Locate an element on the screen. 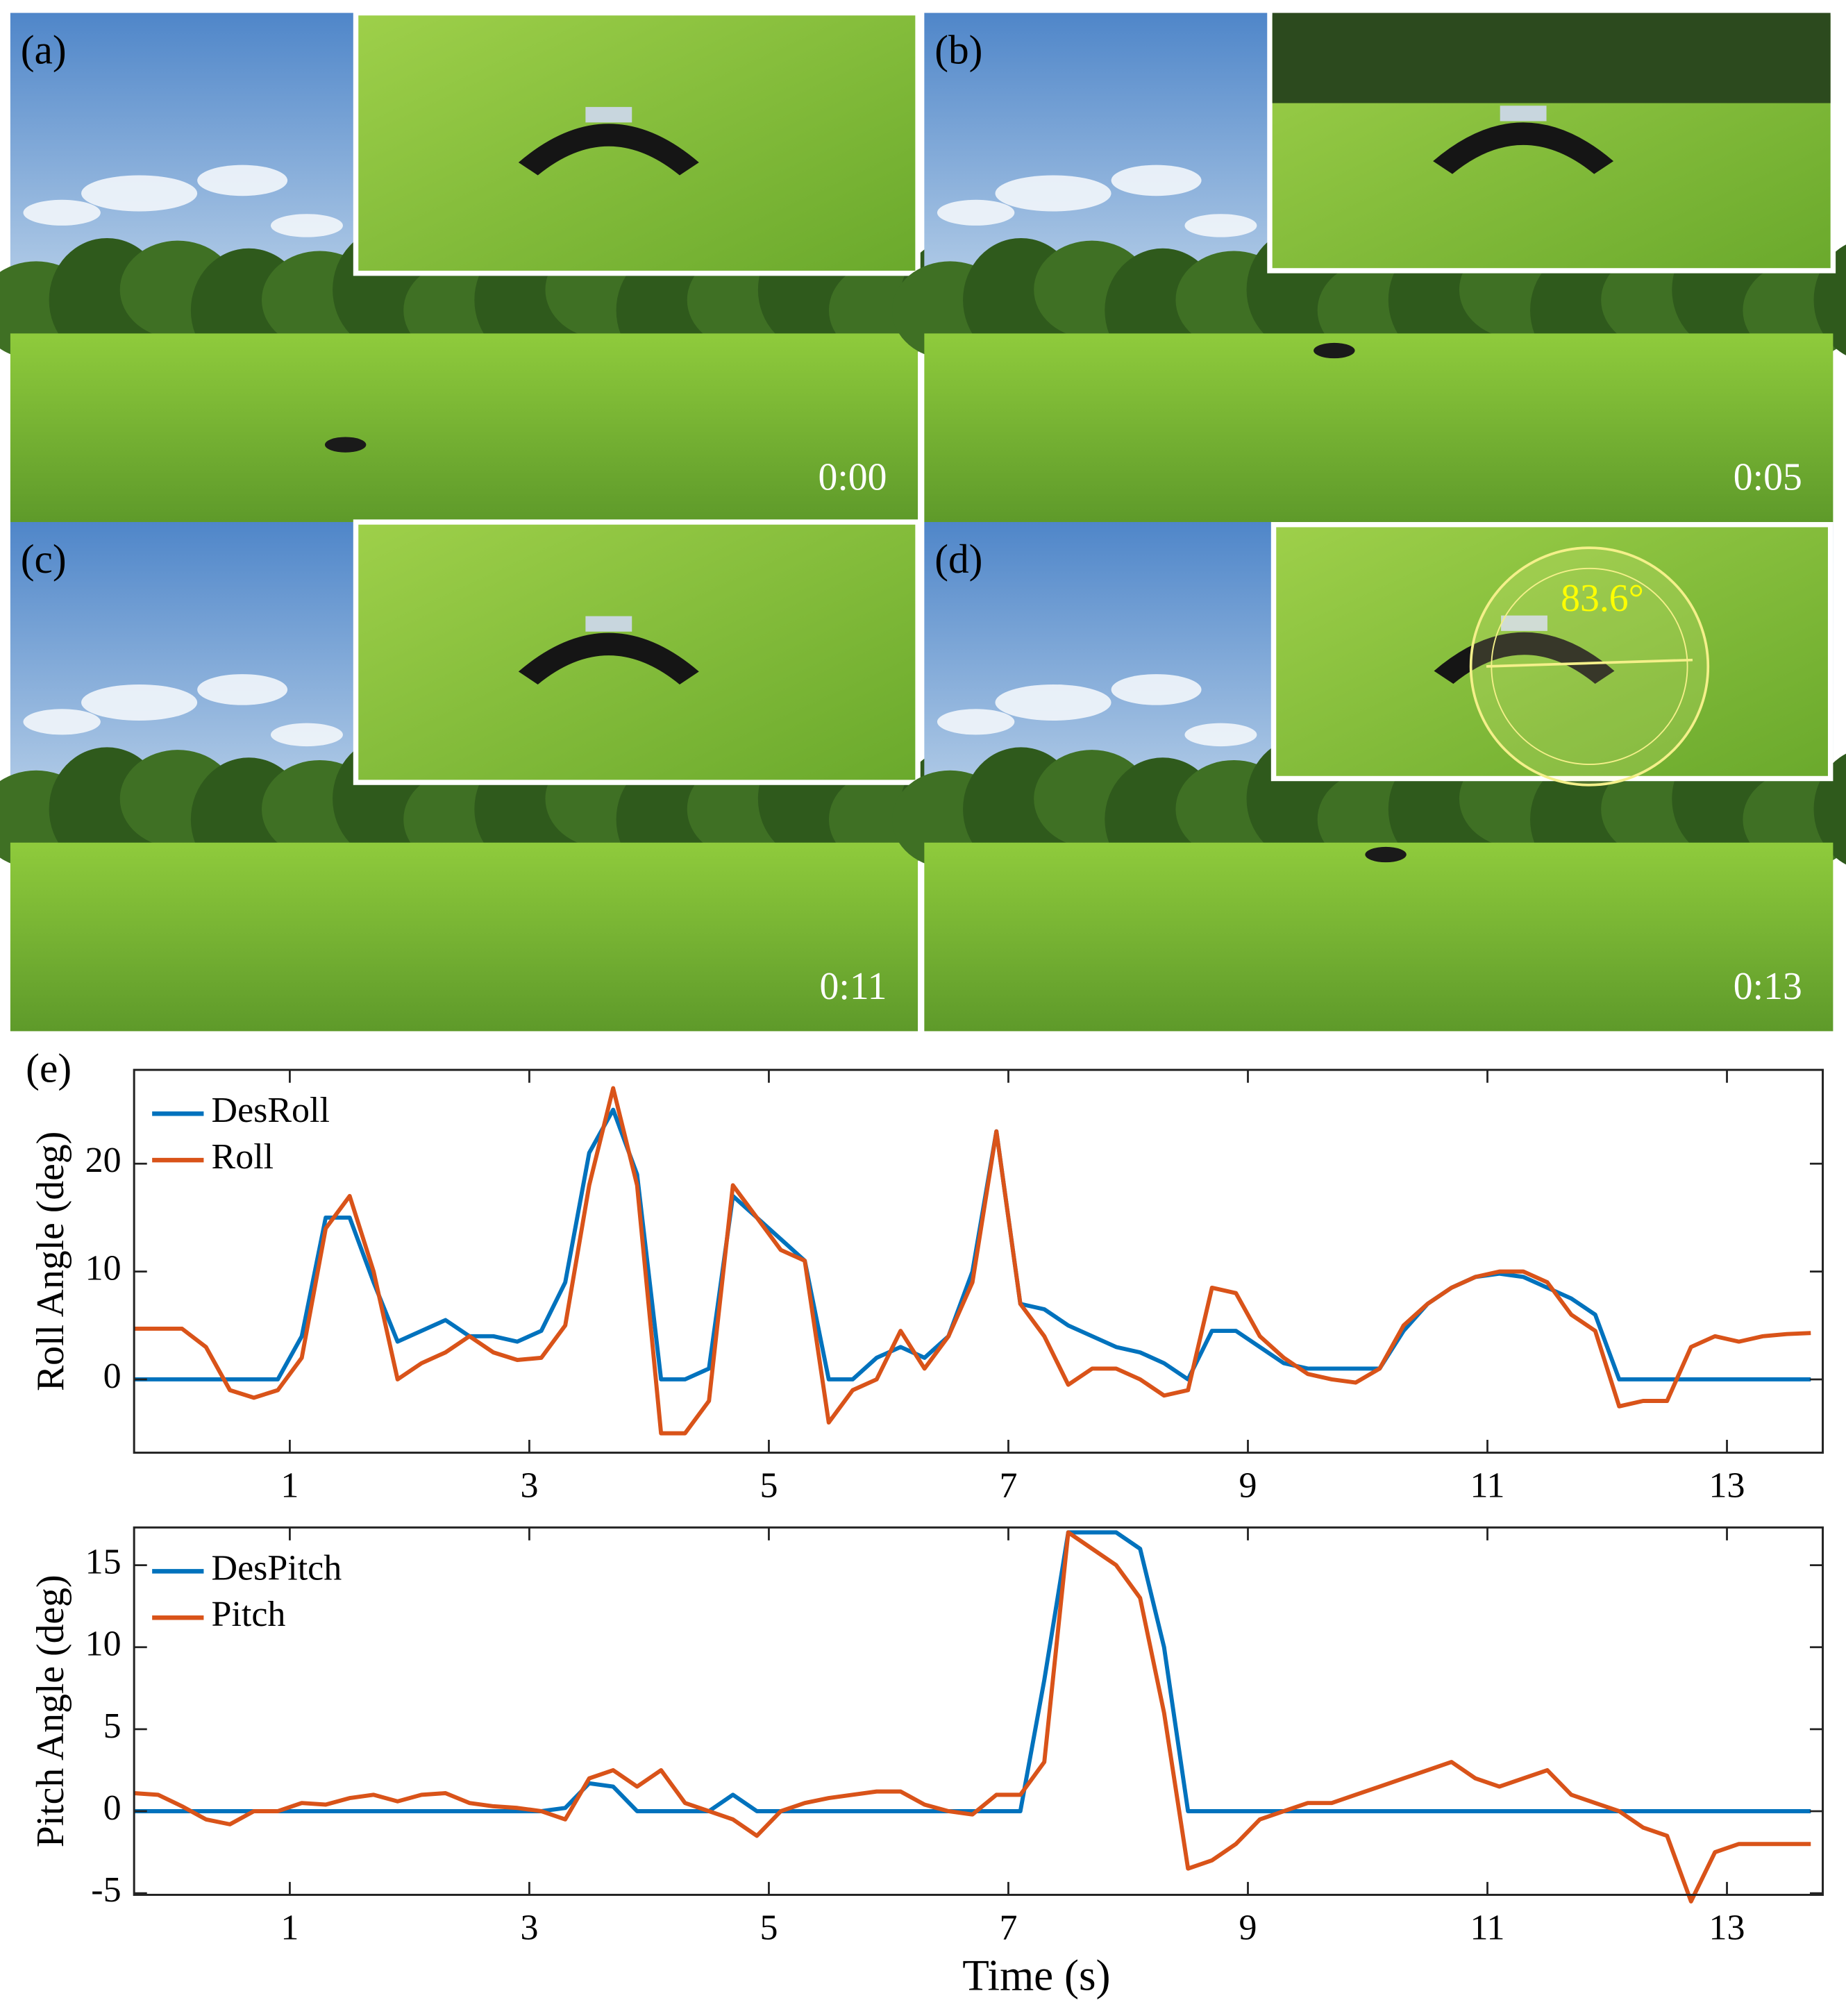 This screenshot has width=1846, height=2016. x-axis-label: Time (s) is located at coordinates (1036, 1975).